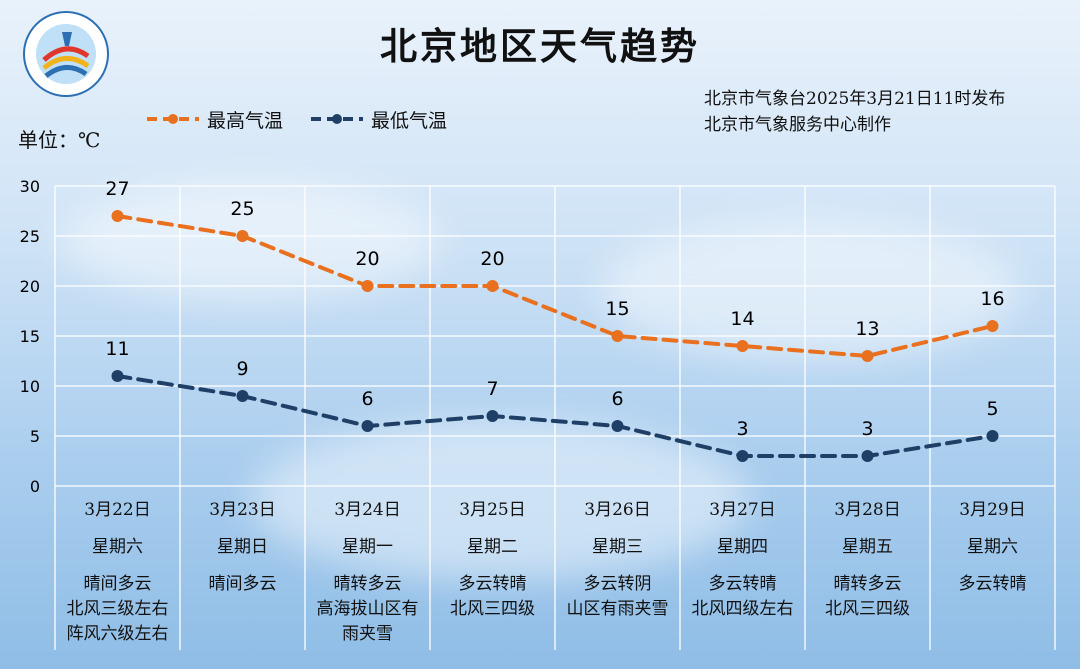 This screenshot has width=1080, height=669. Describe the element at coordinates (30, 386) in the screenshot. I see `y-tick-label: 10` at that location.